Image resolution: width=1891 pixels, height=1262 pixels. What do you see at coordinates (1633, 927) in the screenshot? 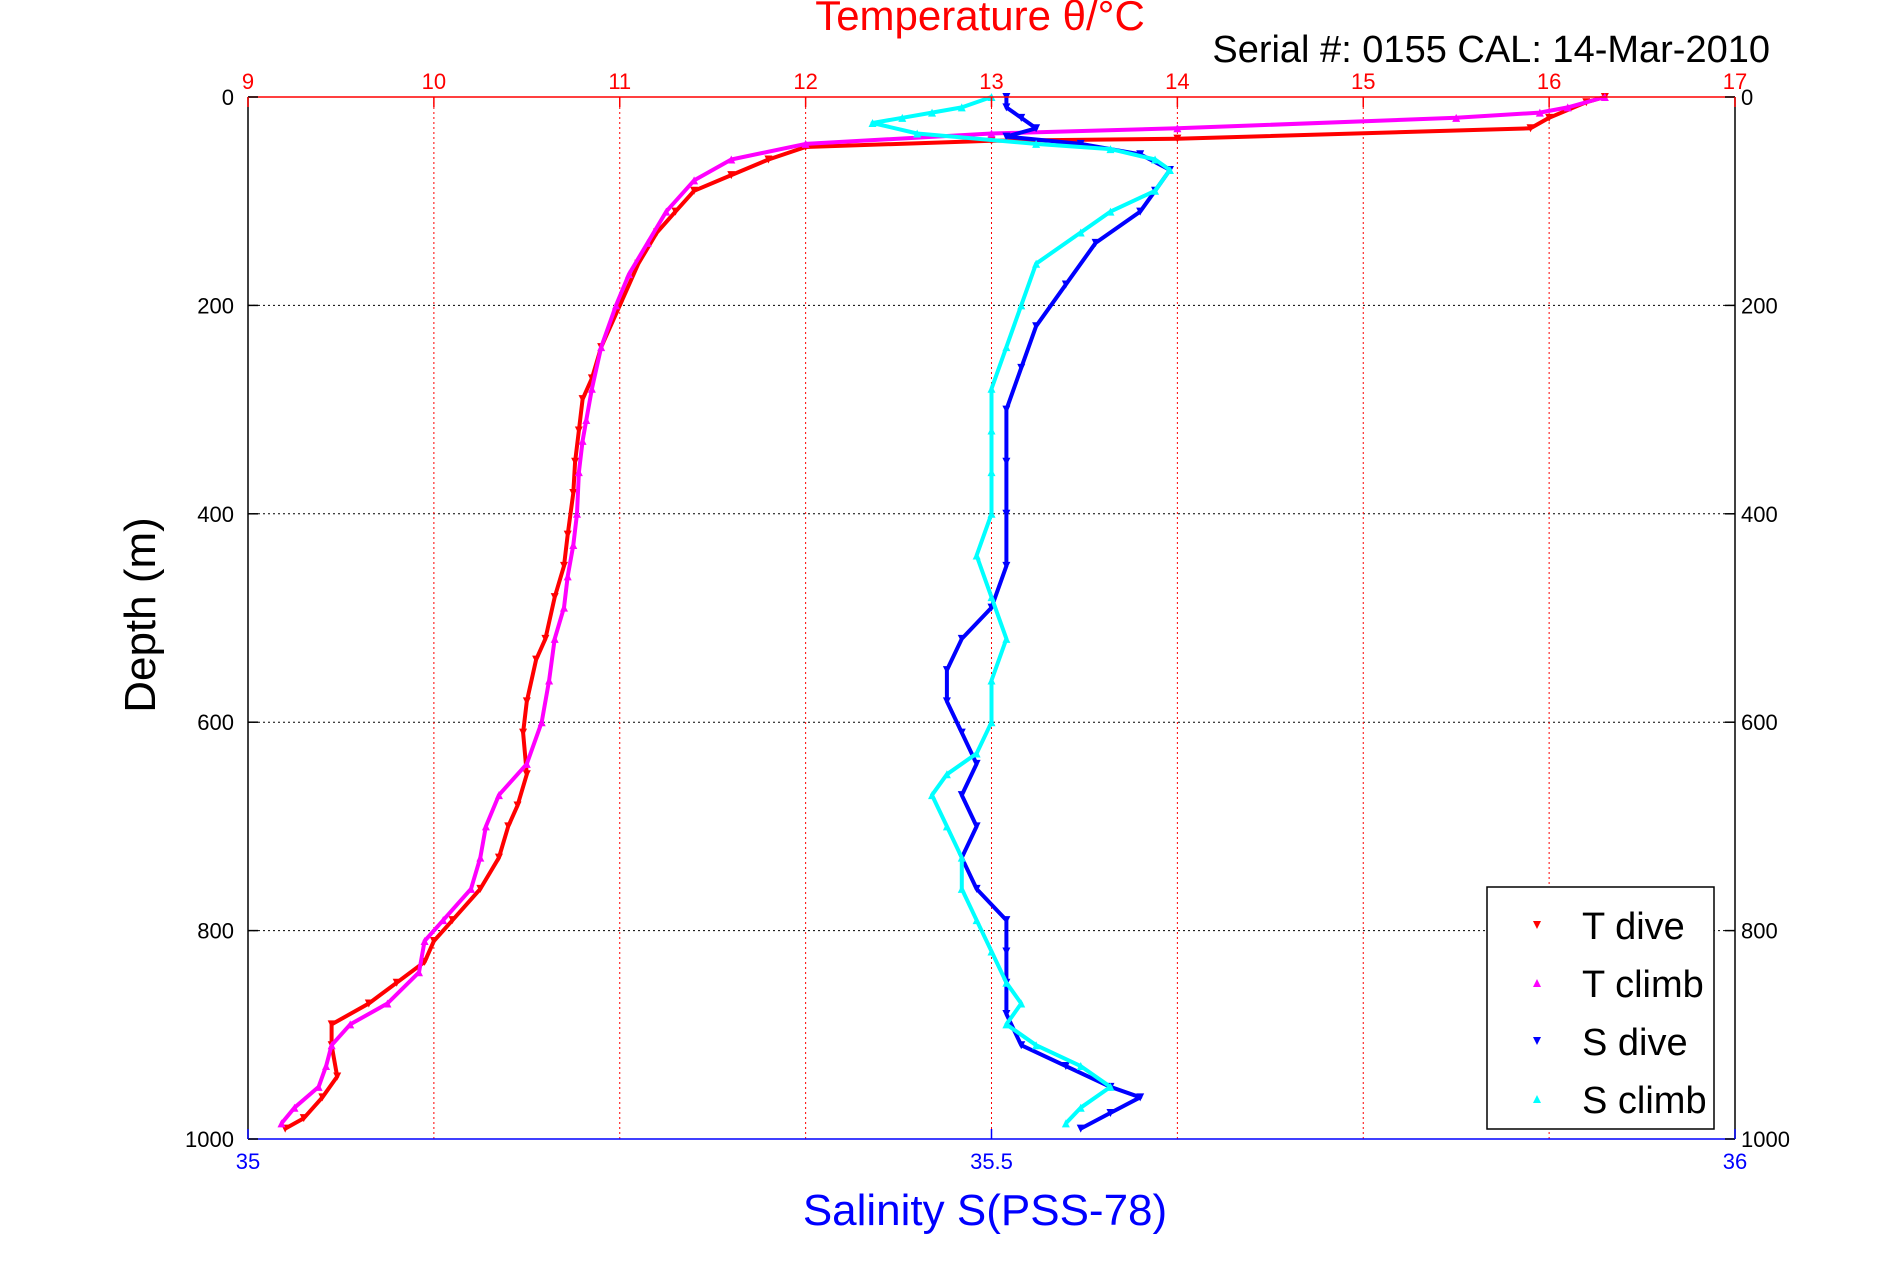
I see `legend-label: T dive` at bounding box center [1633, 927].